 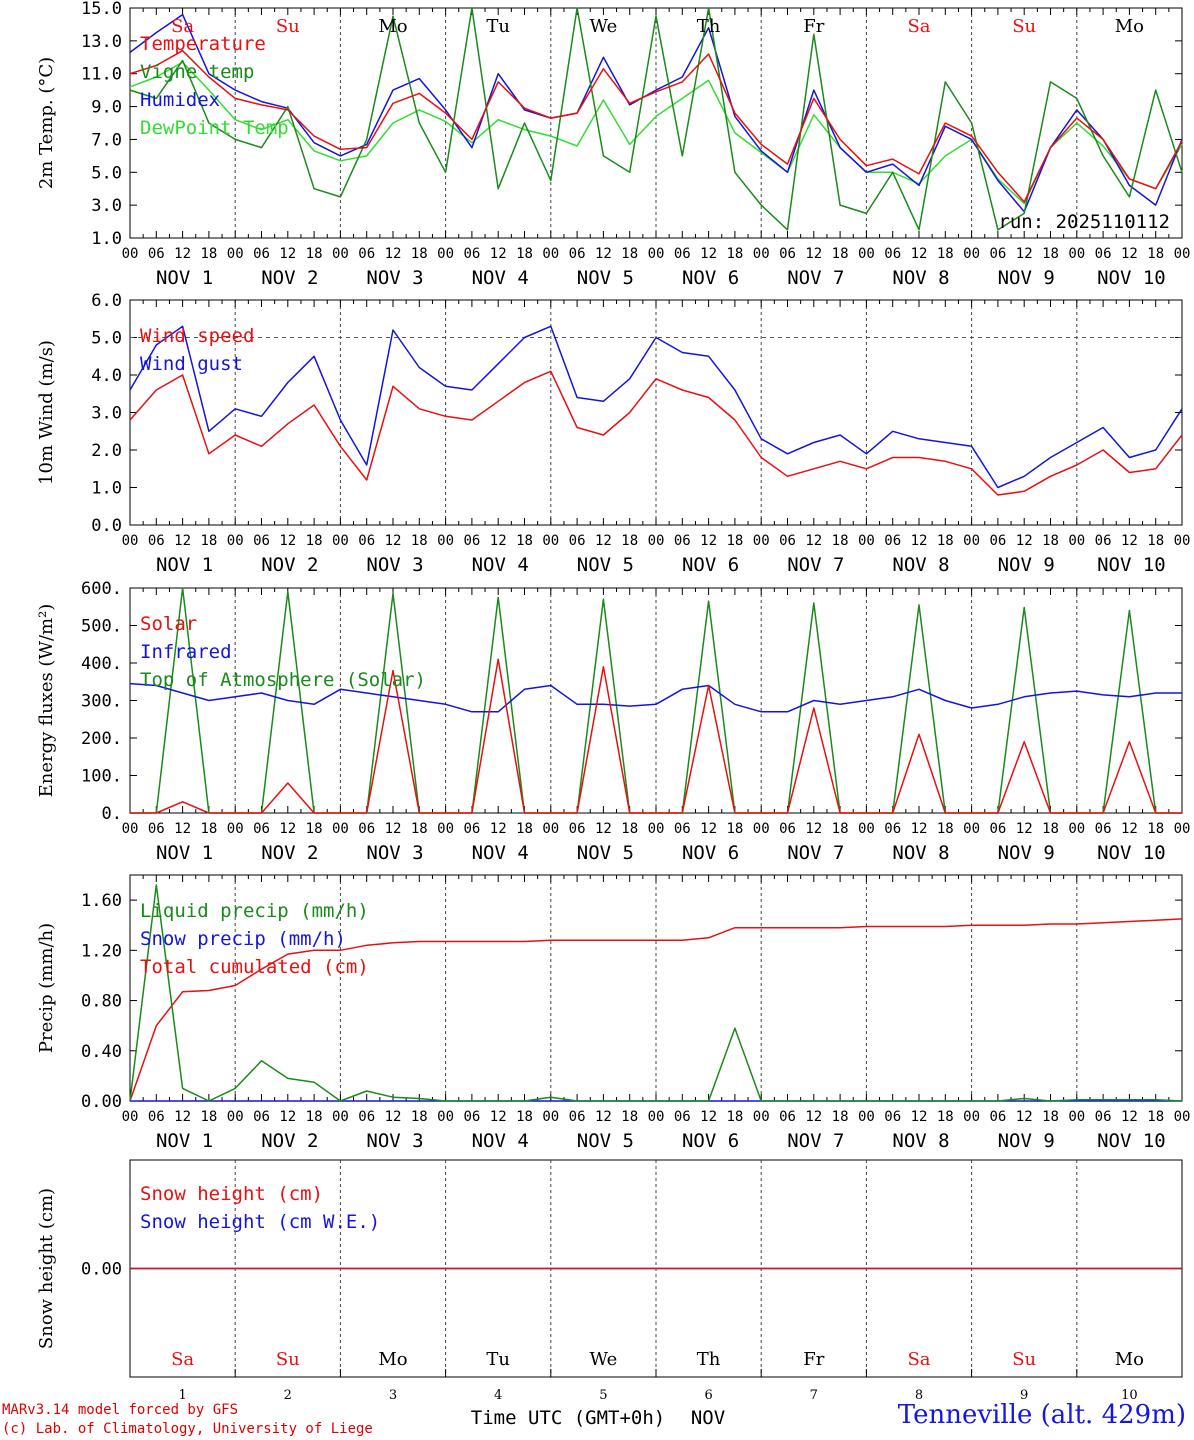 I want to click on day-label: NOV 3, so click(x=394, y=278).